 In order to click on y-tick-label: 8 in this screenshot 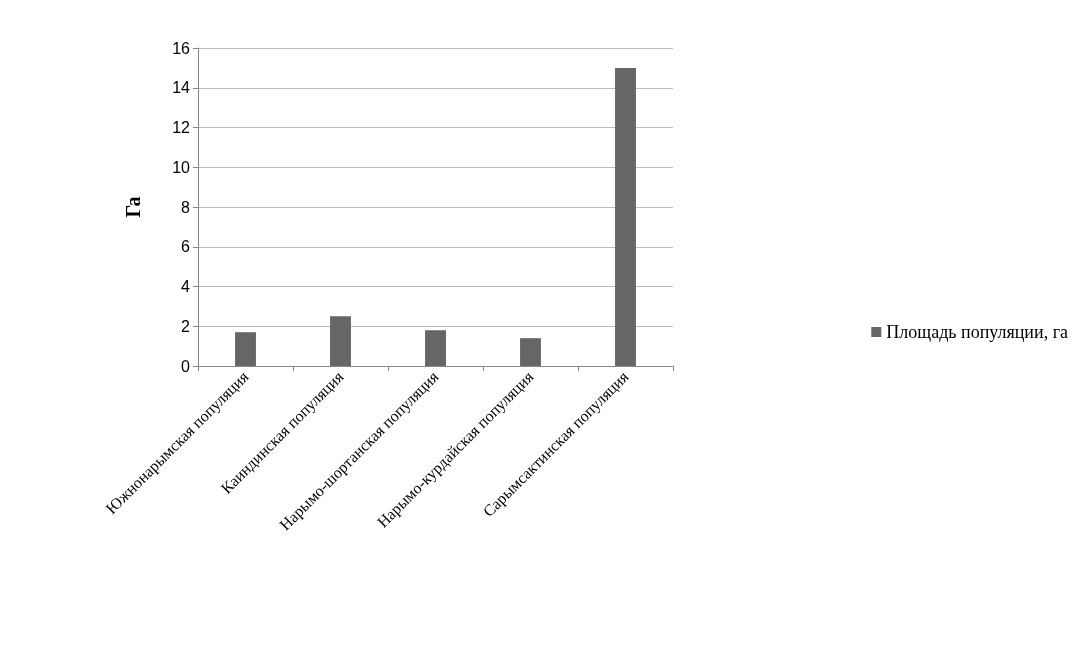, I will do `click(186, 207)`.